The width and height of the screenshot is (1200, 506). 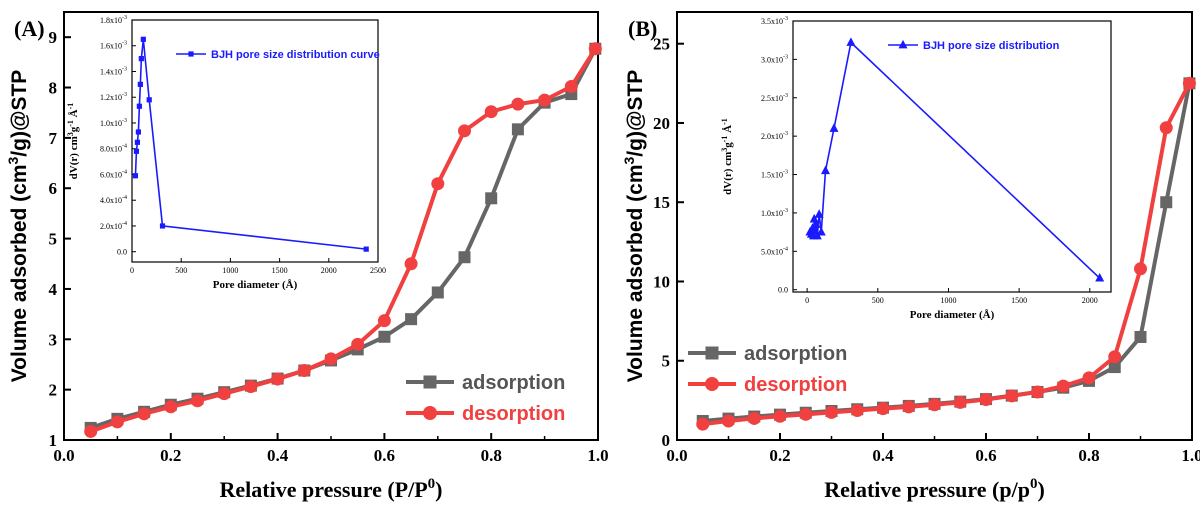 I want to click on inset-y-tick-label: 1.0x10⁻³, so click(x=774, y=213).